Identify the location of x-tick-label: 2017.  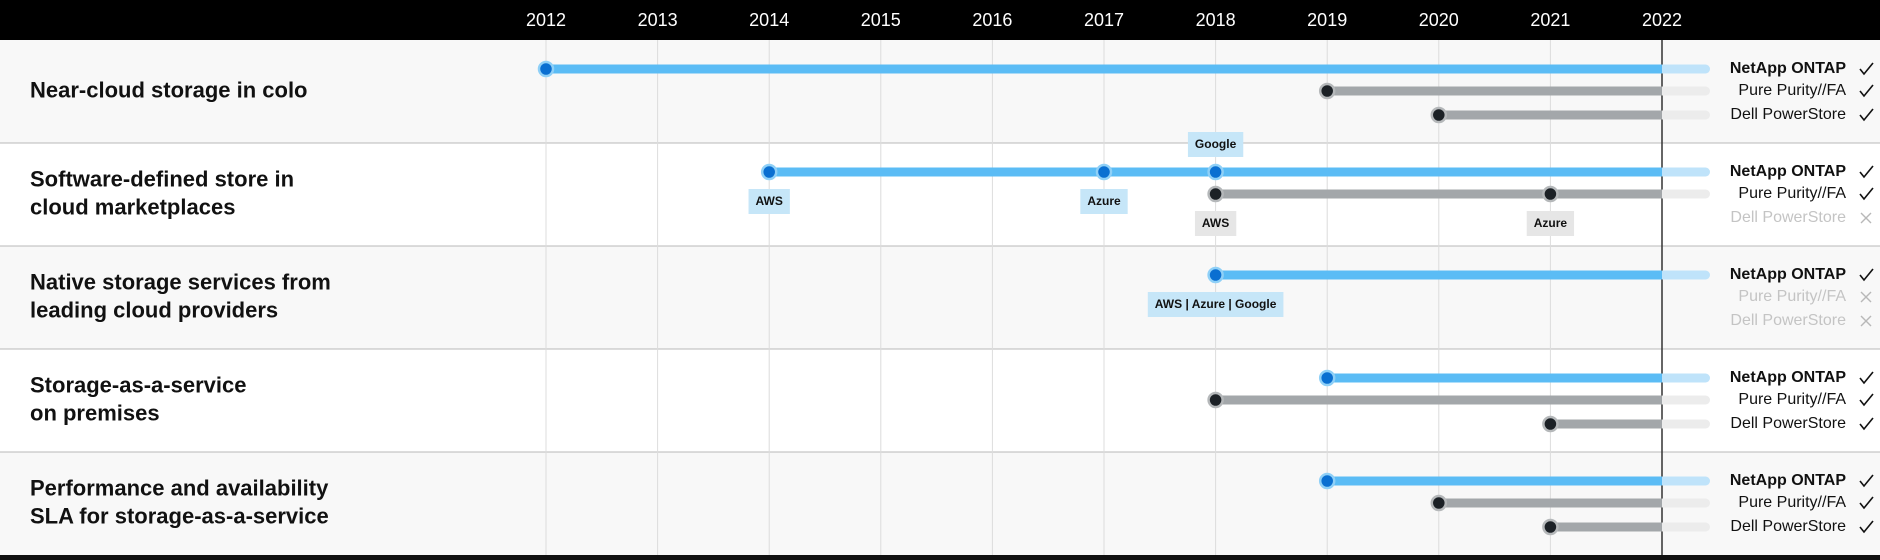
(1104, 20).